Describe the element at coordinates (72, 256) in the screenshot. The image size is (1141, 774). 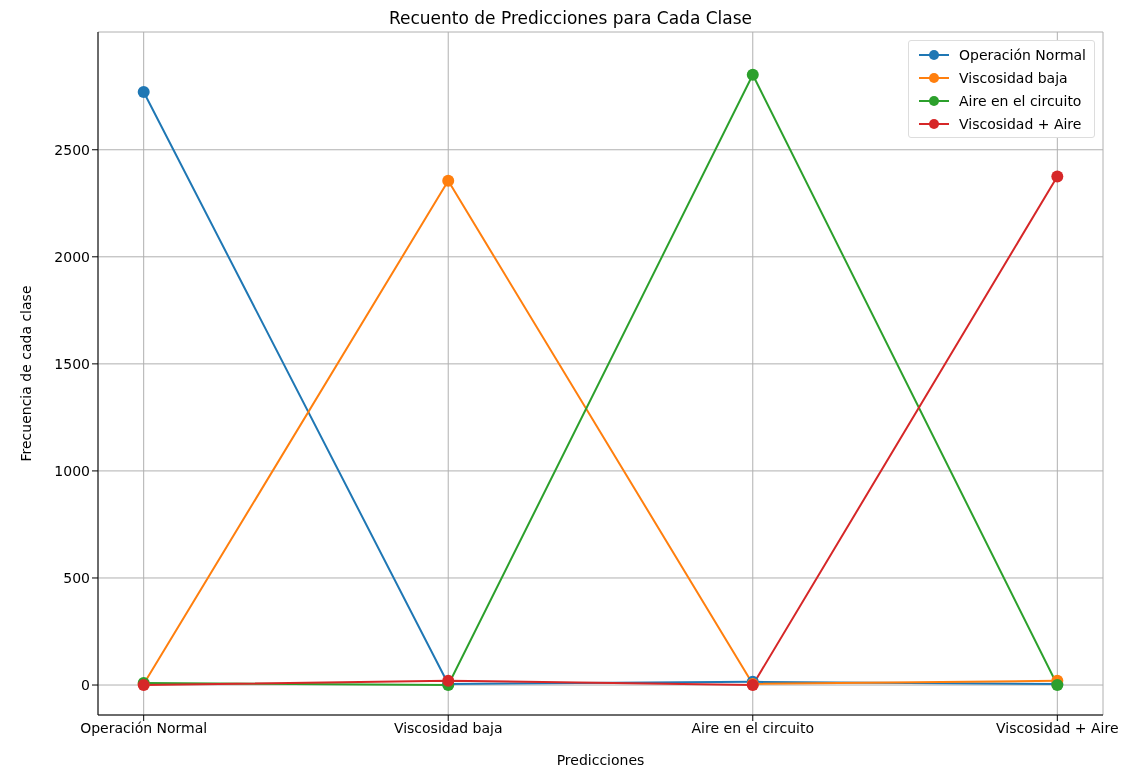
I see `y-tick-label: 2000` at that location.